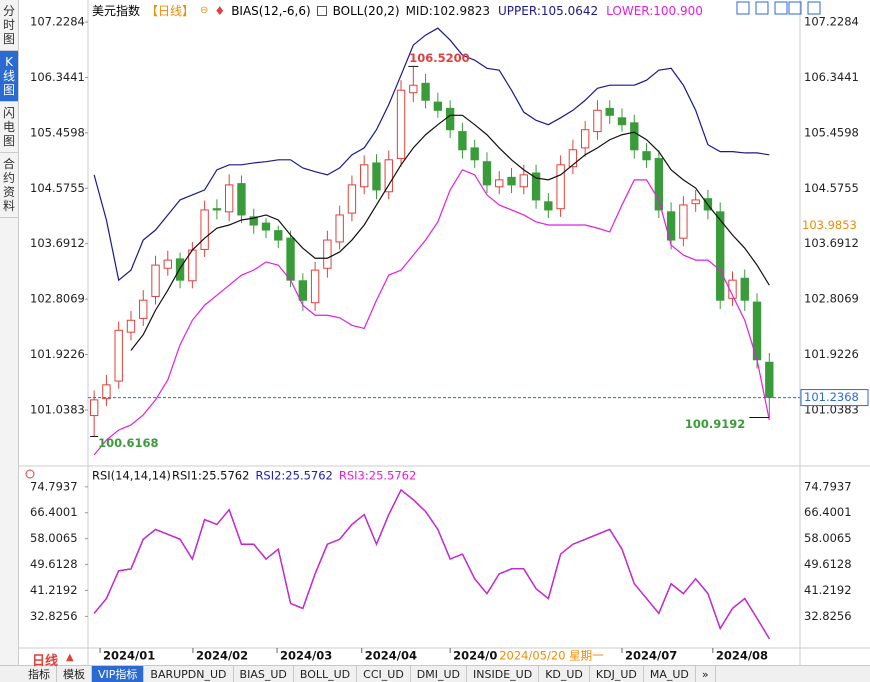 The height and width of the screenshot is (682, 870). Describe the element at coordinates (654, 10) in the screenshot. I see `legend-entry: LOWER:100.900` at that location.